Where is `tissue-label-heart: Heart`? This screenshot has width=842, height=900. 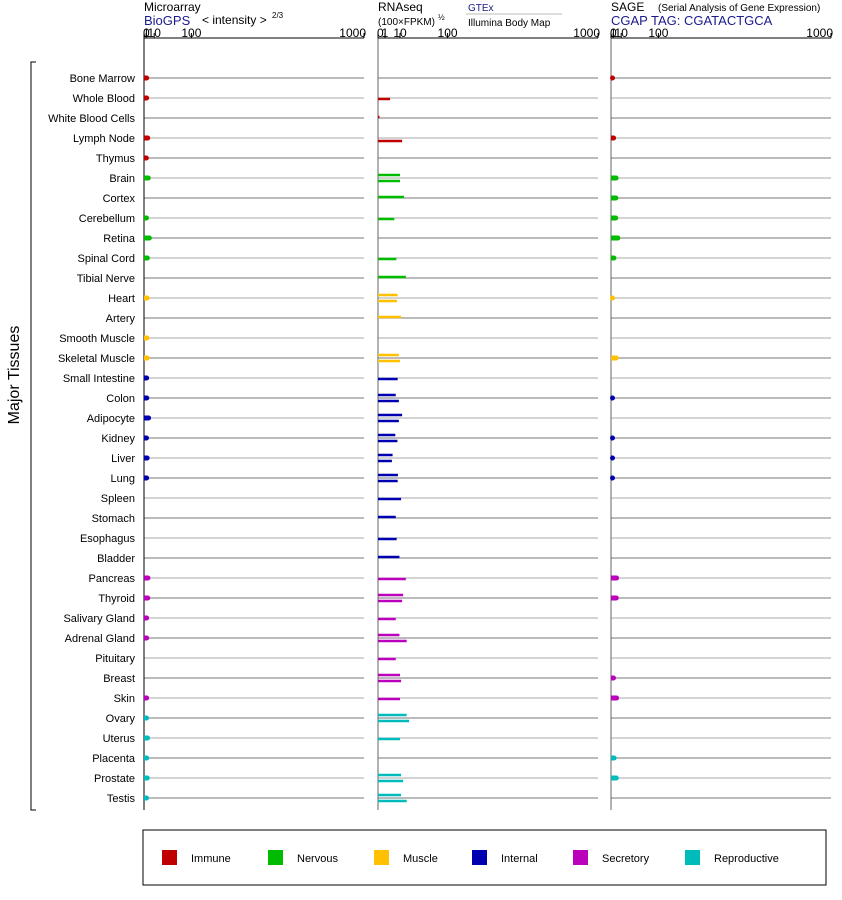 tissue-label-heart: Heart is located at coordinates (121, 299).